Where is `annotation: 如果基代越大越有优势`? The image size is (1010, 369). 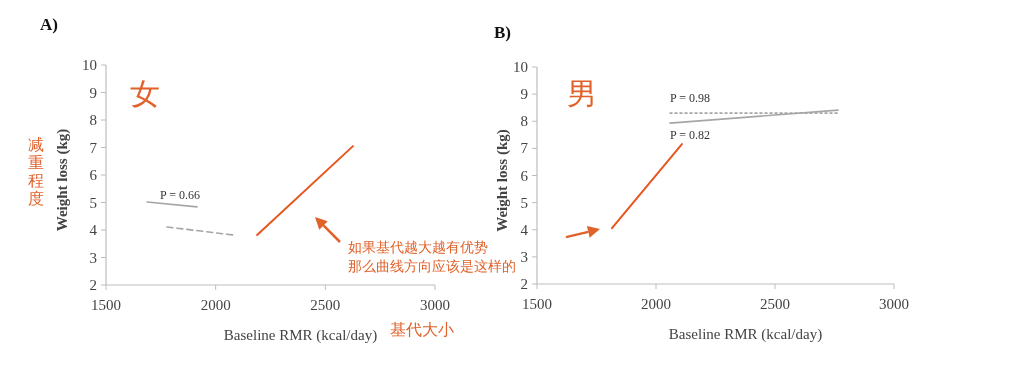
annotation: 如果基代越大越有优势 is located at coordinates (418, 247).